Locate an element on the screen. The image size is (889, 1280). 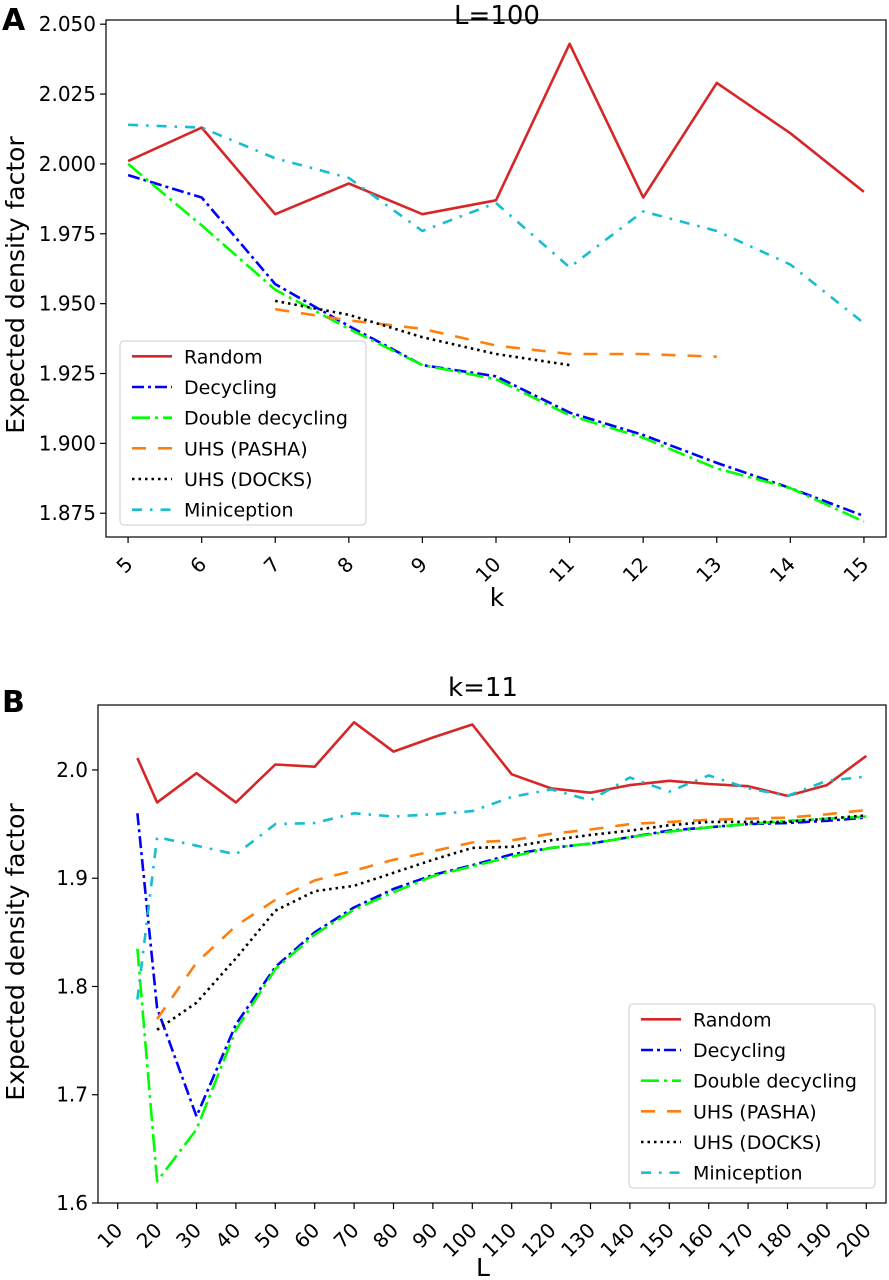
panel-b-y-axis-label: Expected density factor is located at coordinates (15, 952).